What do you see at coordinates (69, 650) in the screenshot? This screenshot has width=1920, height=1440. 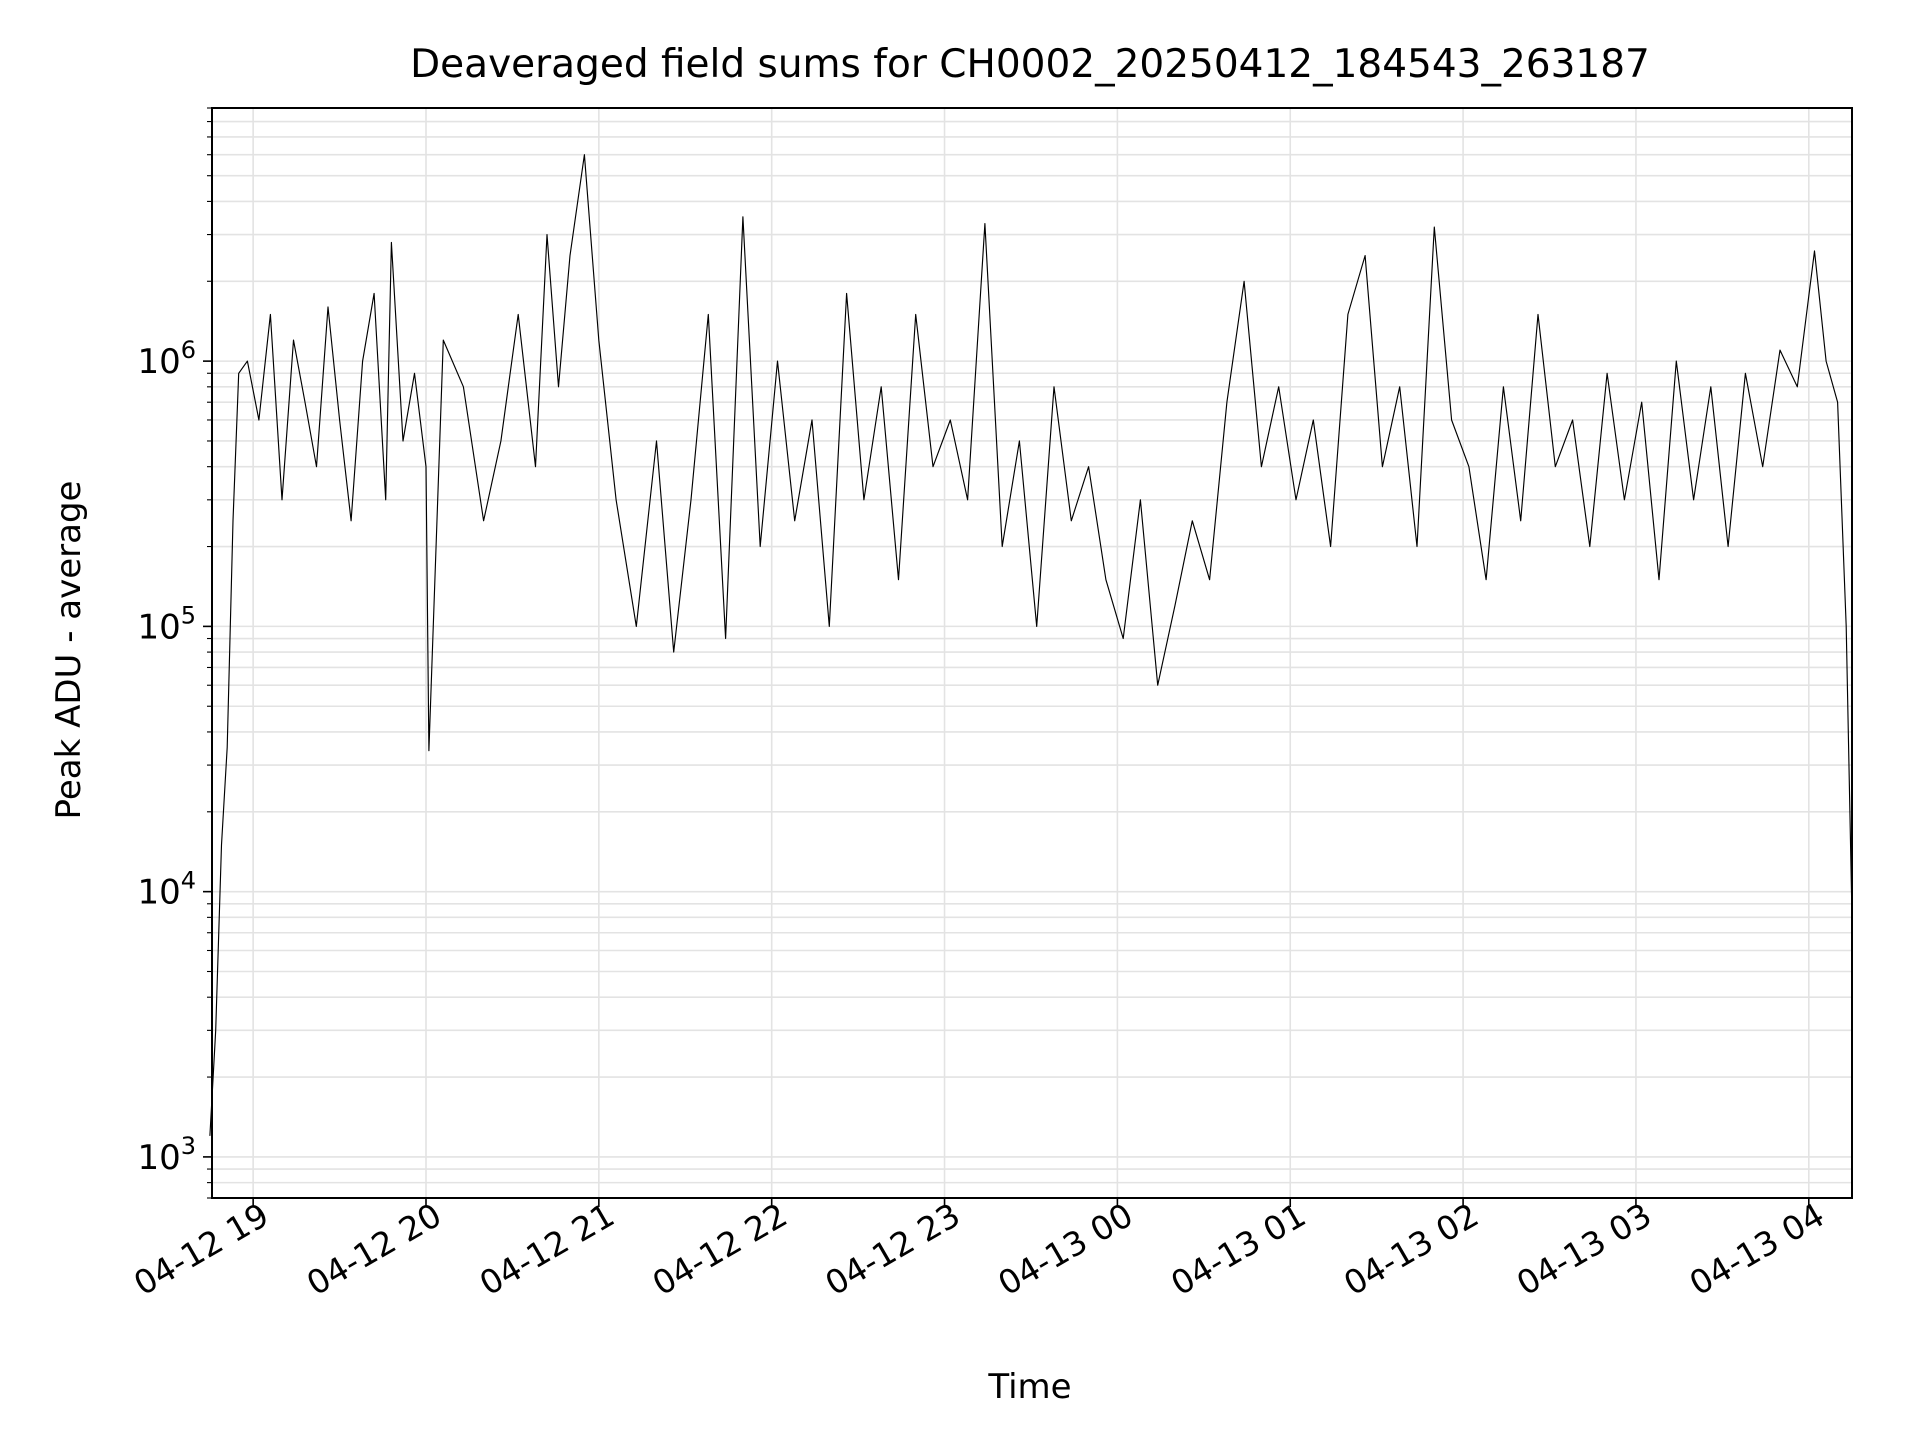 I see `y-axis-label: Peak ADU - average` at bounding box center [69, 650].